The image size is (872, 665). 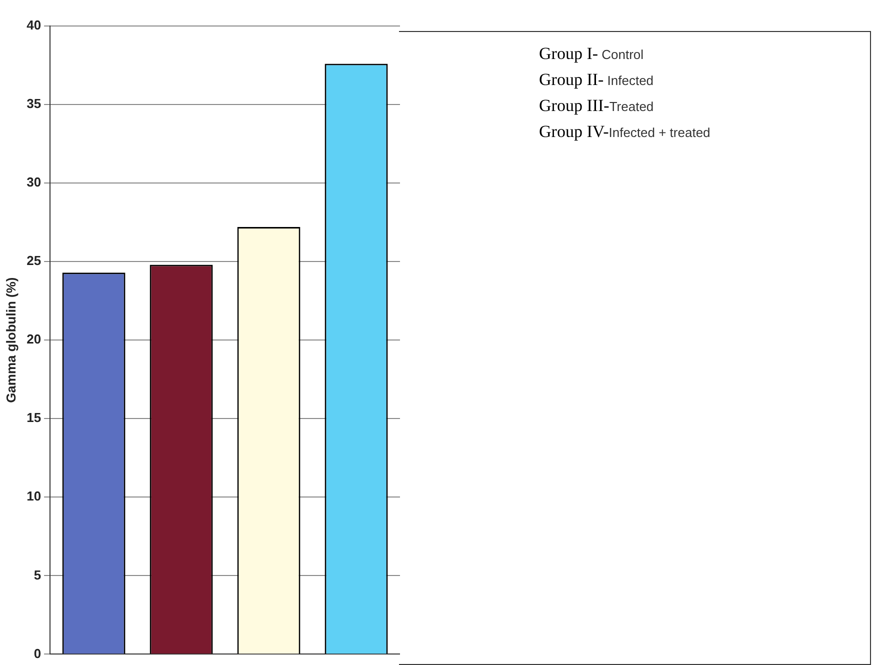 I want to click on text: Group I- Control, so click(x=591, y=53).